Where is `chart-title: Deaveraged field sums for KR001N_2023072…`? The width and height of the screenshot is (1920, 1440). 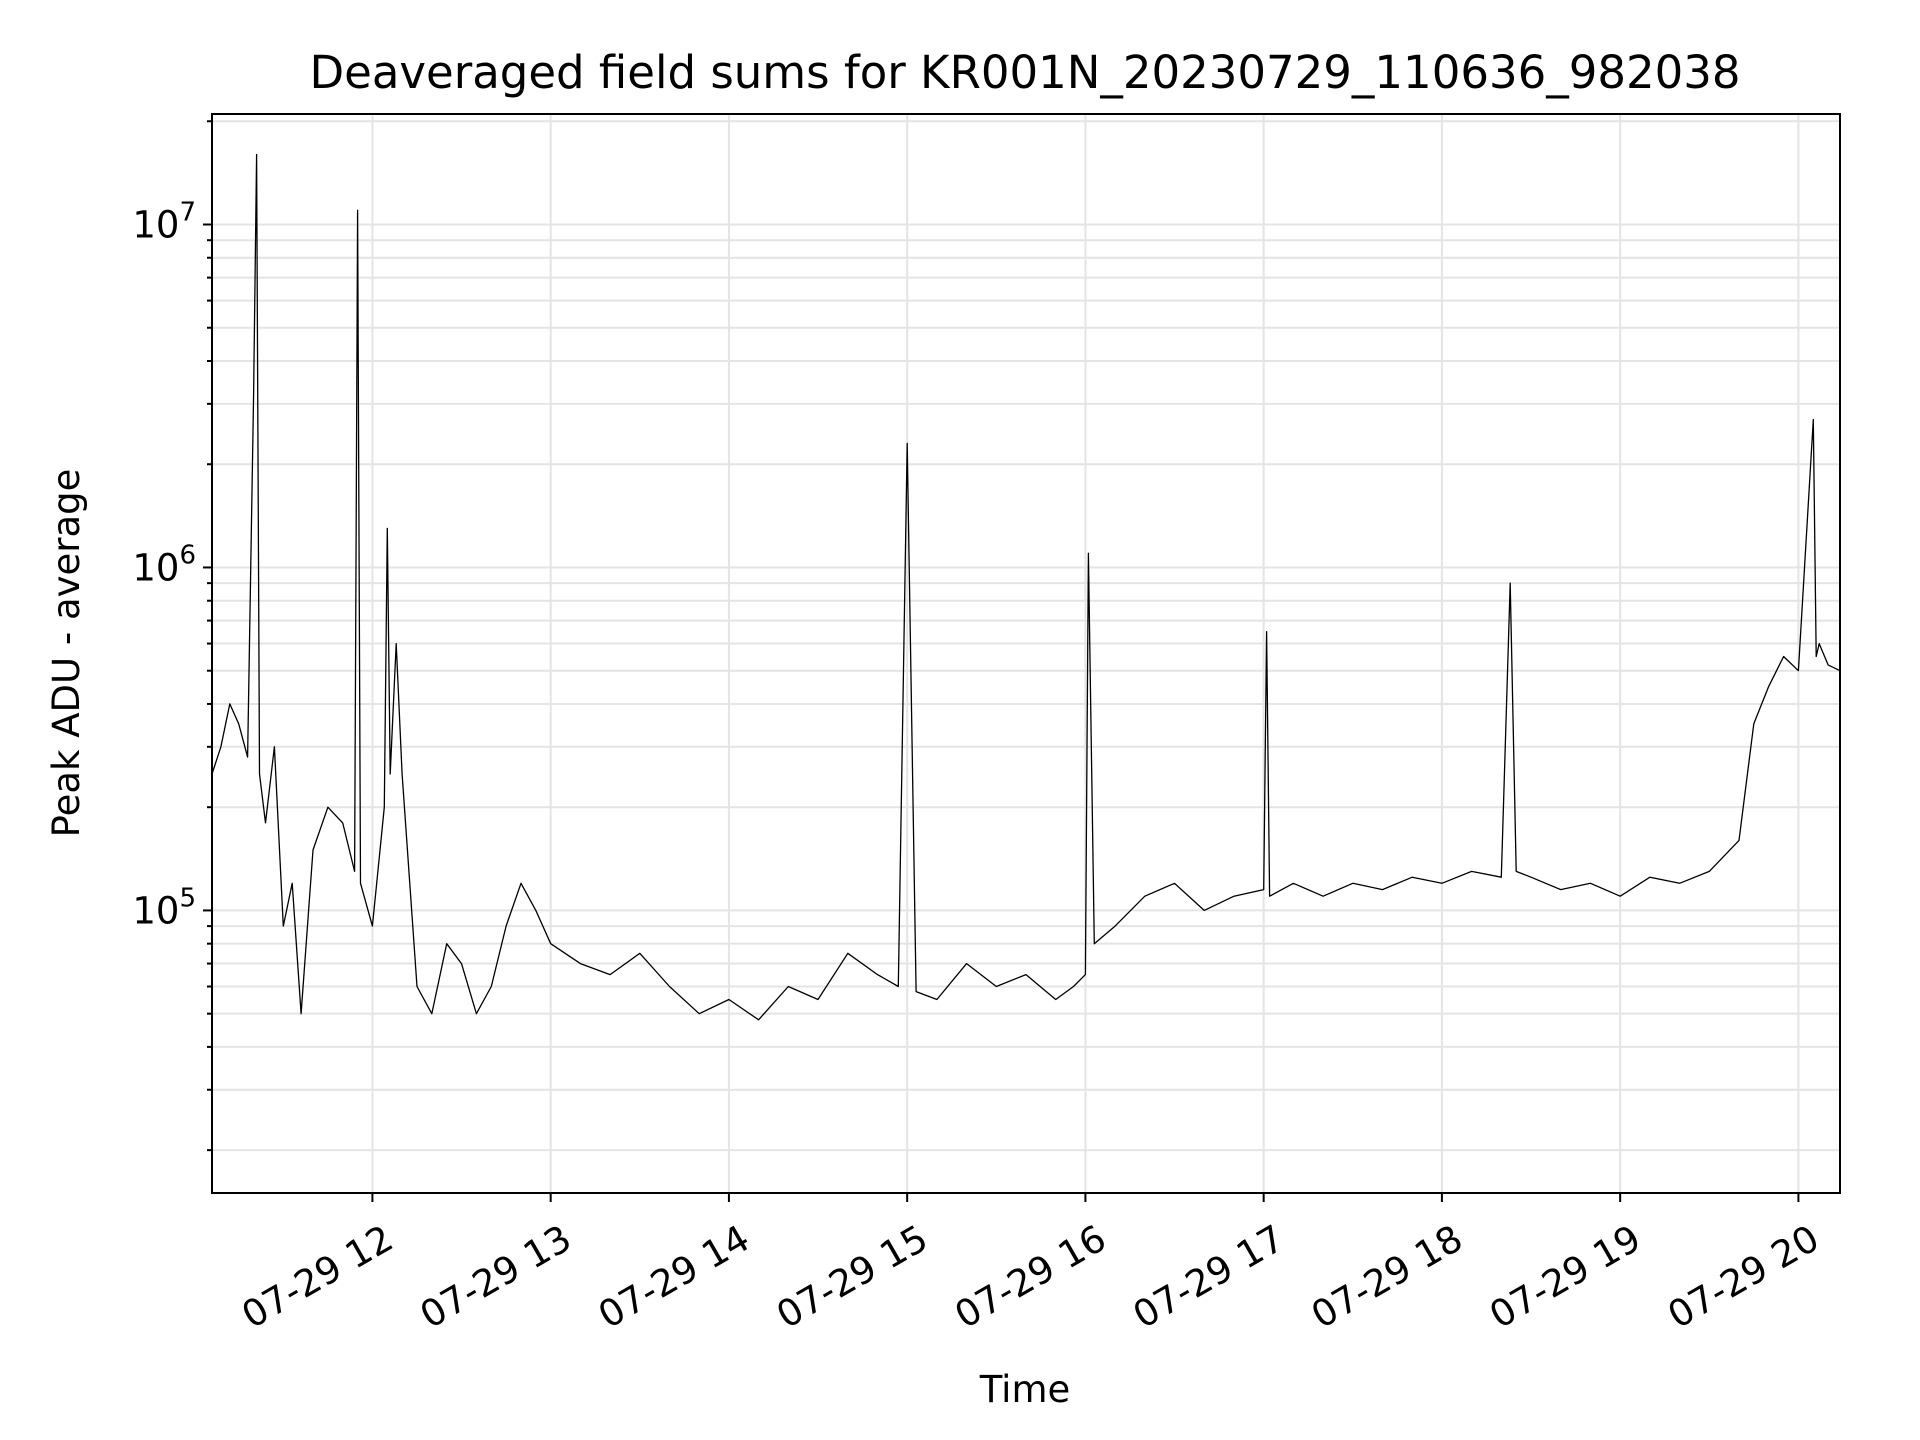 chart-title: Deaveraged field sums for KR001N_2023072… is located at coordinates (1025, 72).